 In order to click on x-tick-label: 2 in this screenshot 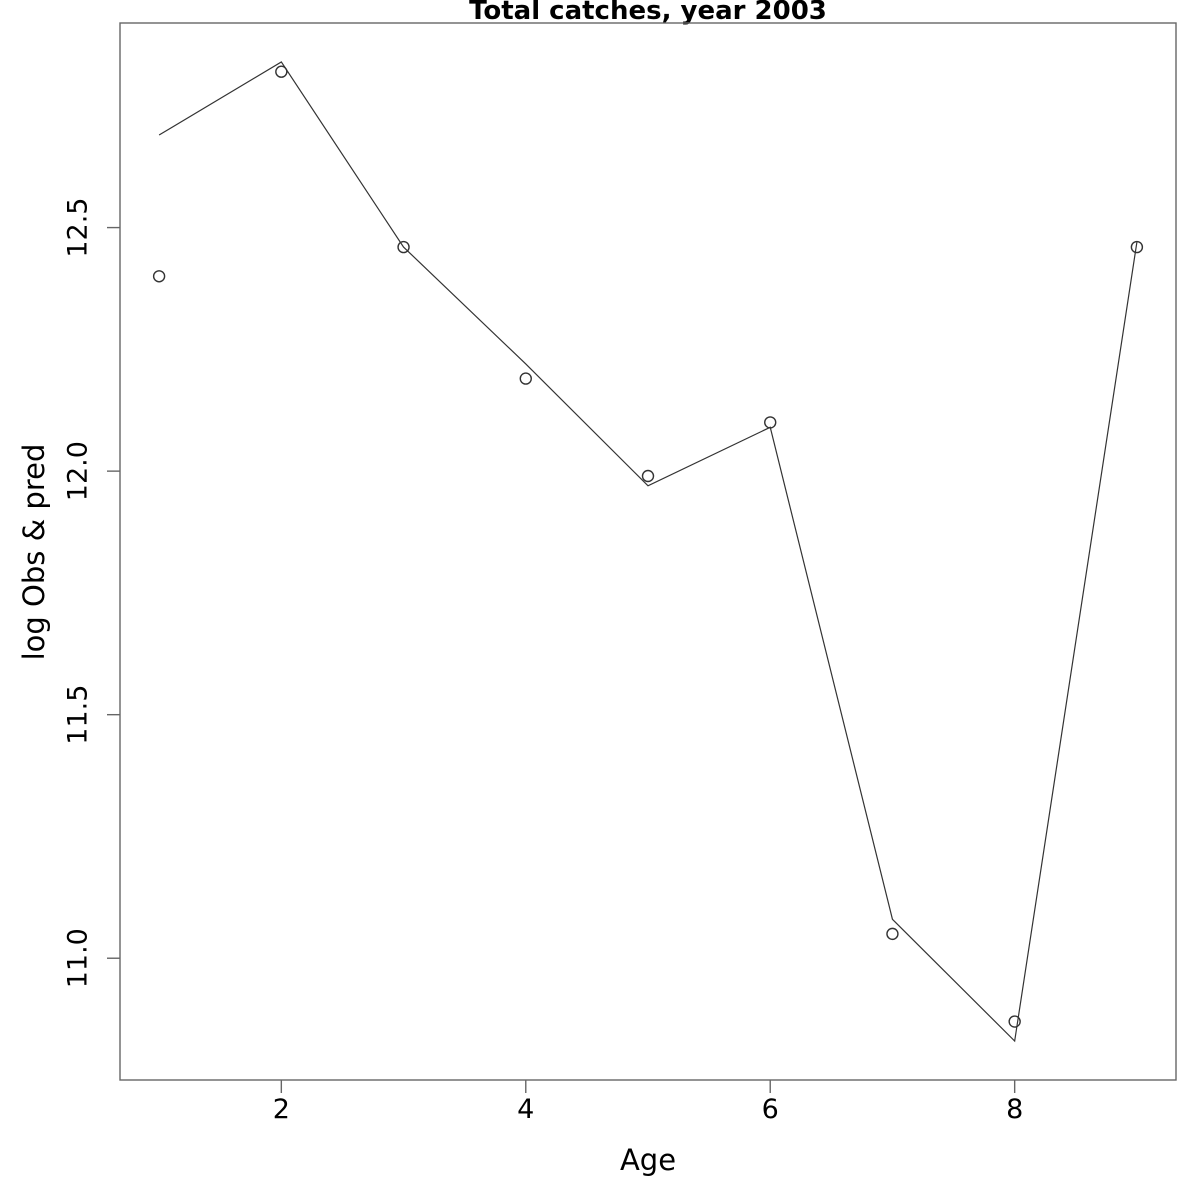, I will do `click(281, 1109)`.